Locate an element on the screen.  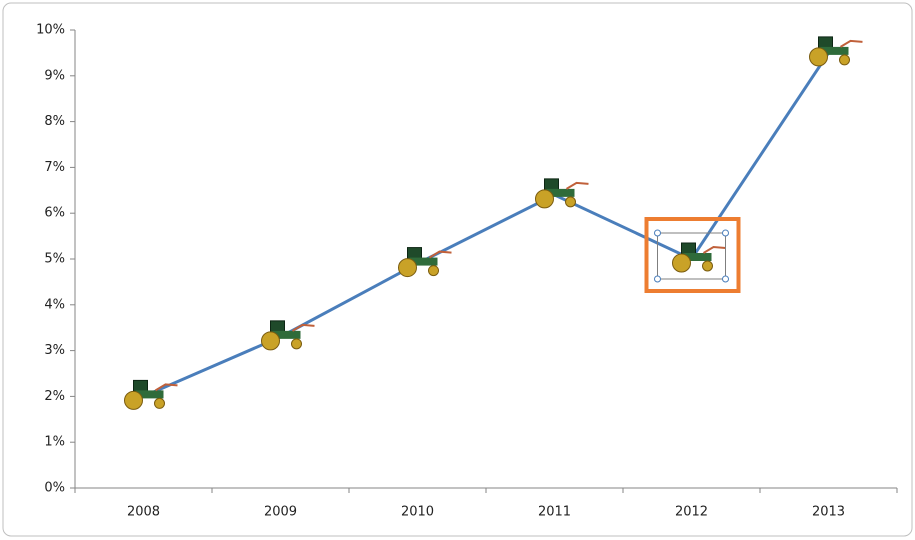
x-tick-label: 2011 is located at coordinates (554, 512).